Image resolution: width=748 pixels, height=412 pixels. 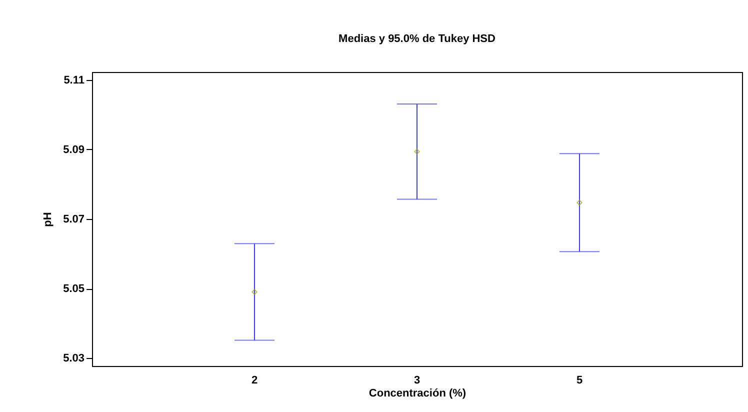 I want to click on y-tick-label: 5.03, so click(x=73, y=358).